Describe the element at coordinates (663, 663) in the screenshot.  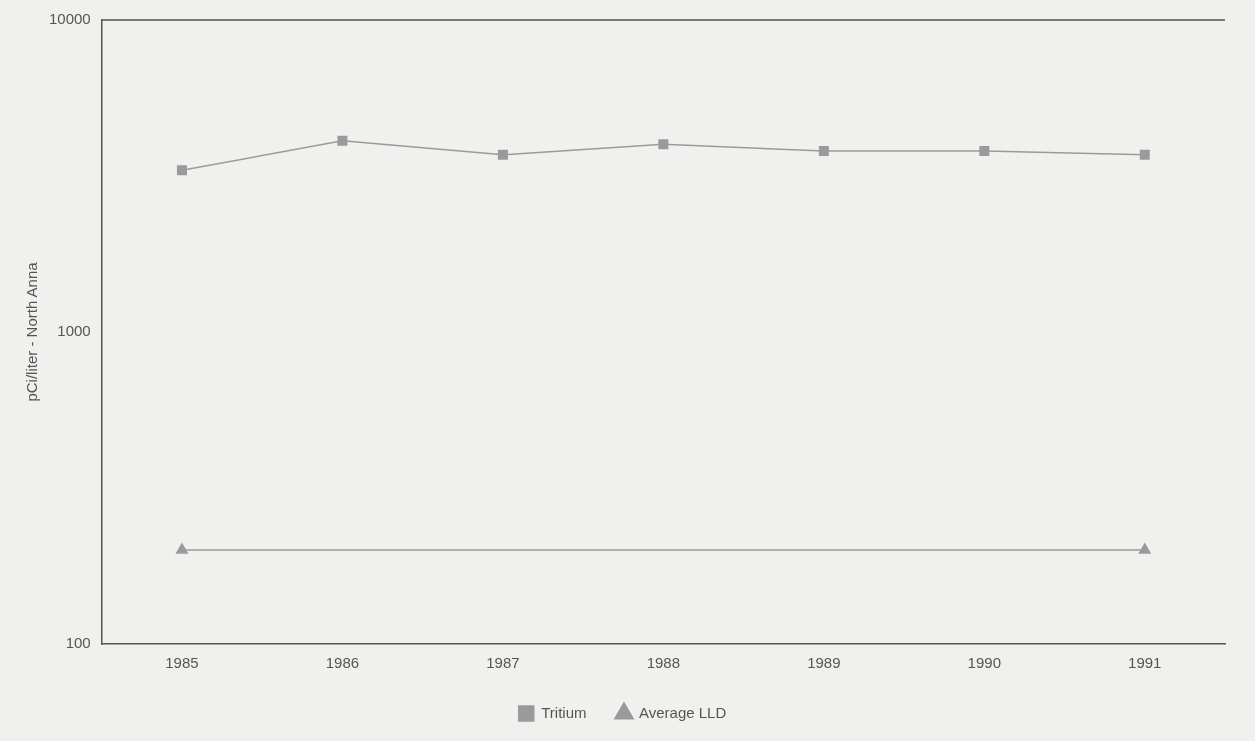
I see `x-tick-label: 1988` at that location.